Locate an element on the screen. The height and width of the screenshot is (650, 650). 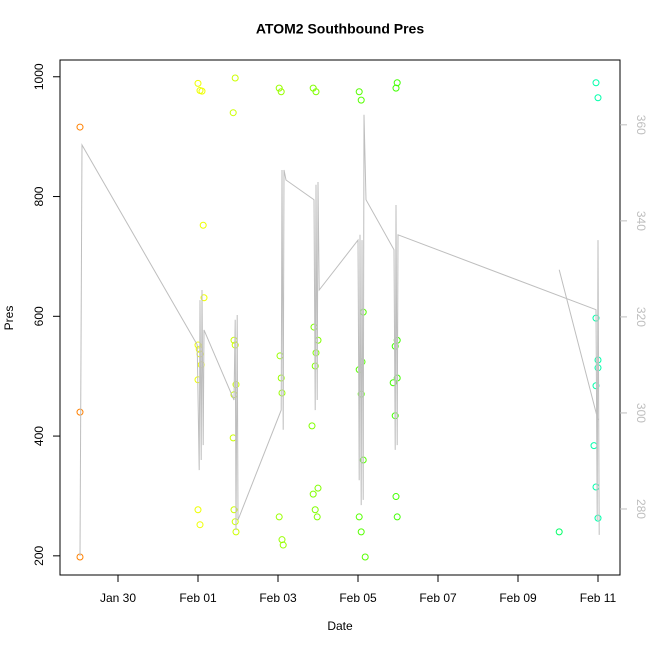
y2-tick-label: 280 is located at coordinates (641, 509).